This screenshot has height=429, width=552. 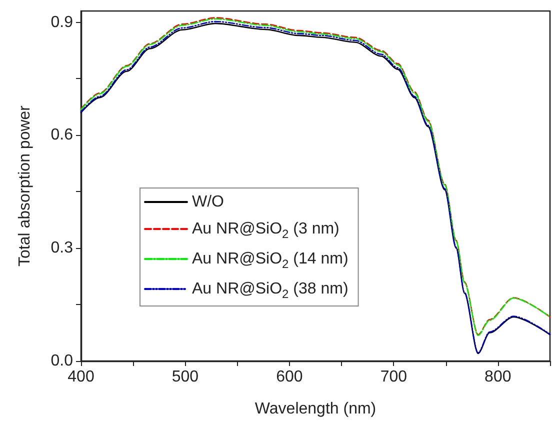 What do you see at coordinates (315, 409) in the screenshot?
I see `x-axis-title: Wavelength (nm)` at bounding box center [315, 409].